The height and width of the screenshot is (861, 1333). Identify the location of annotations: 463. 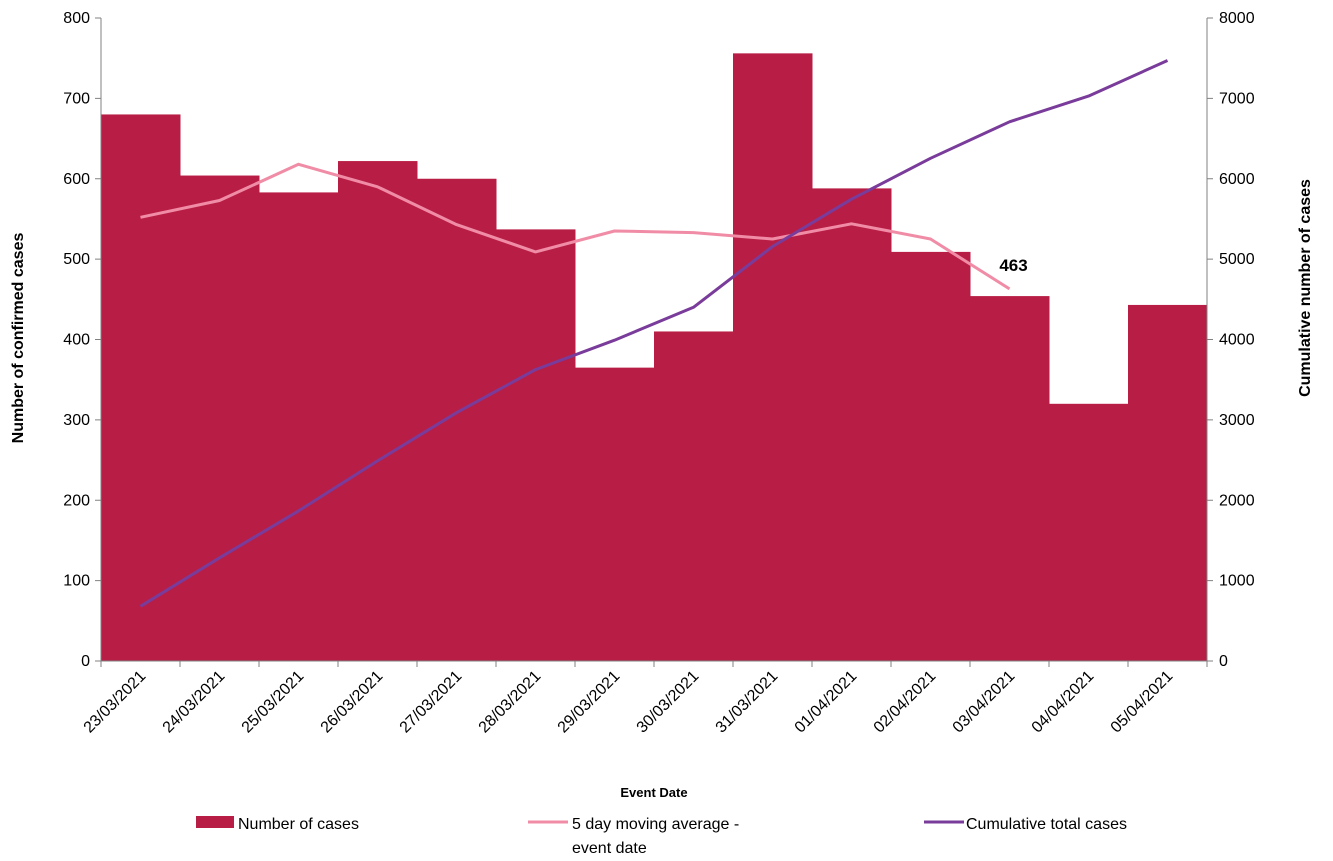
(1013, 265).